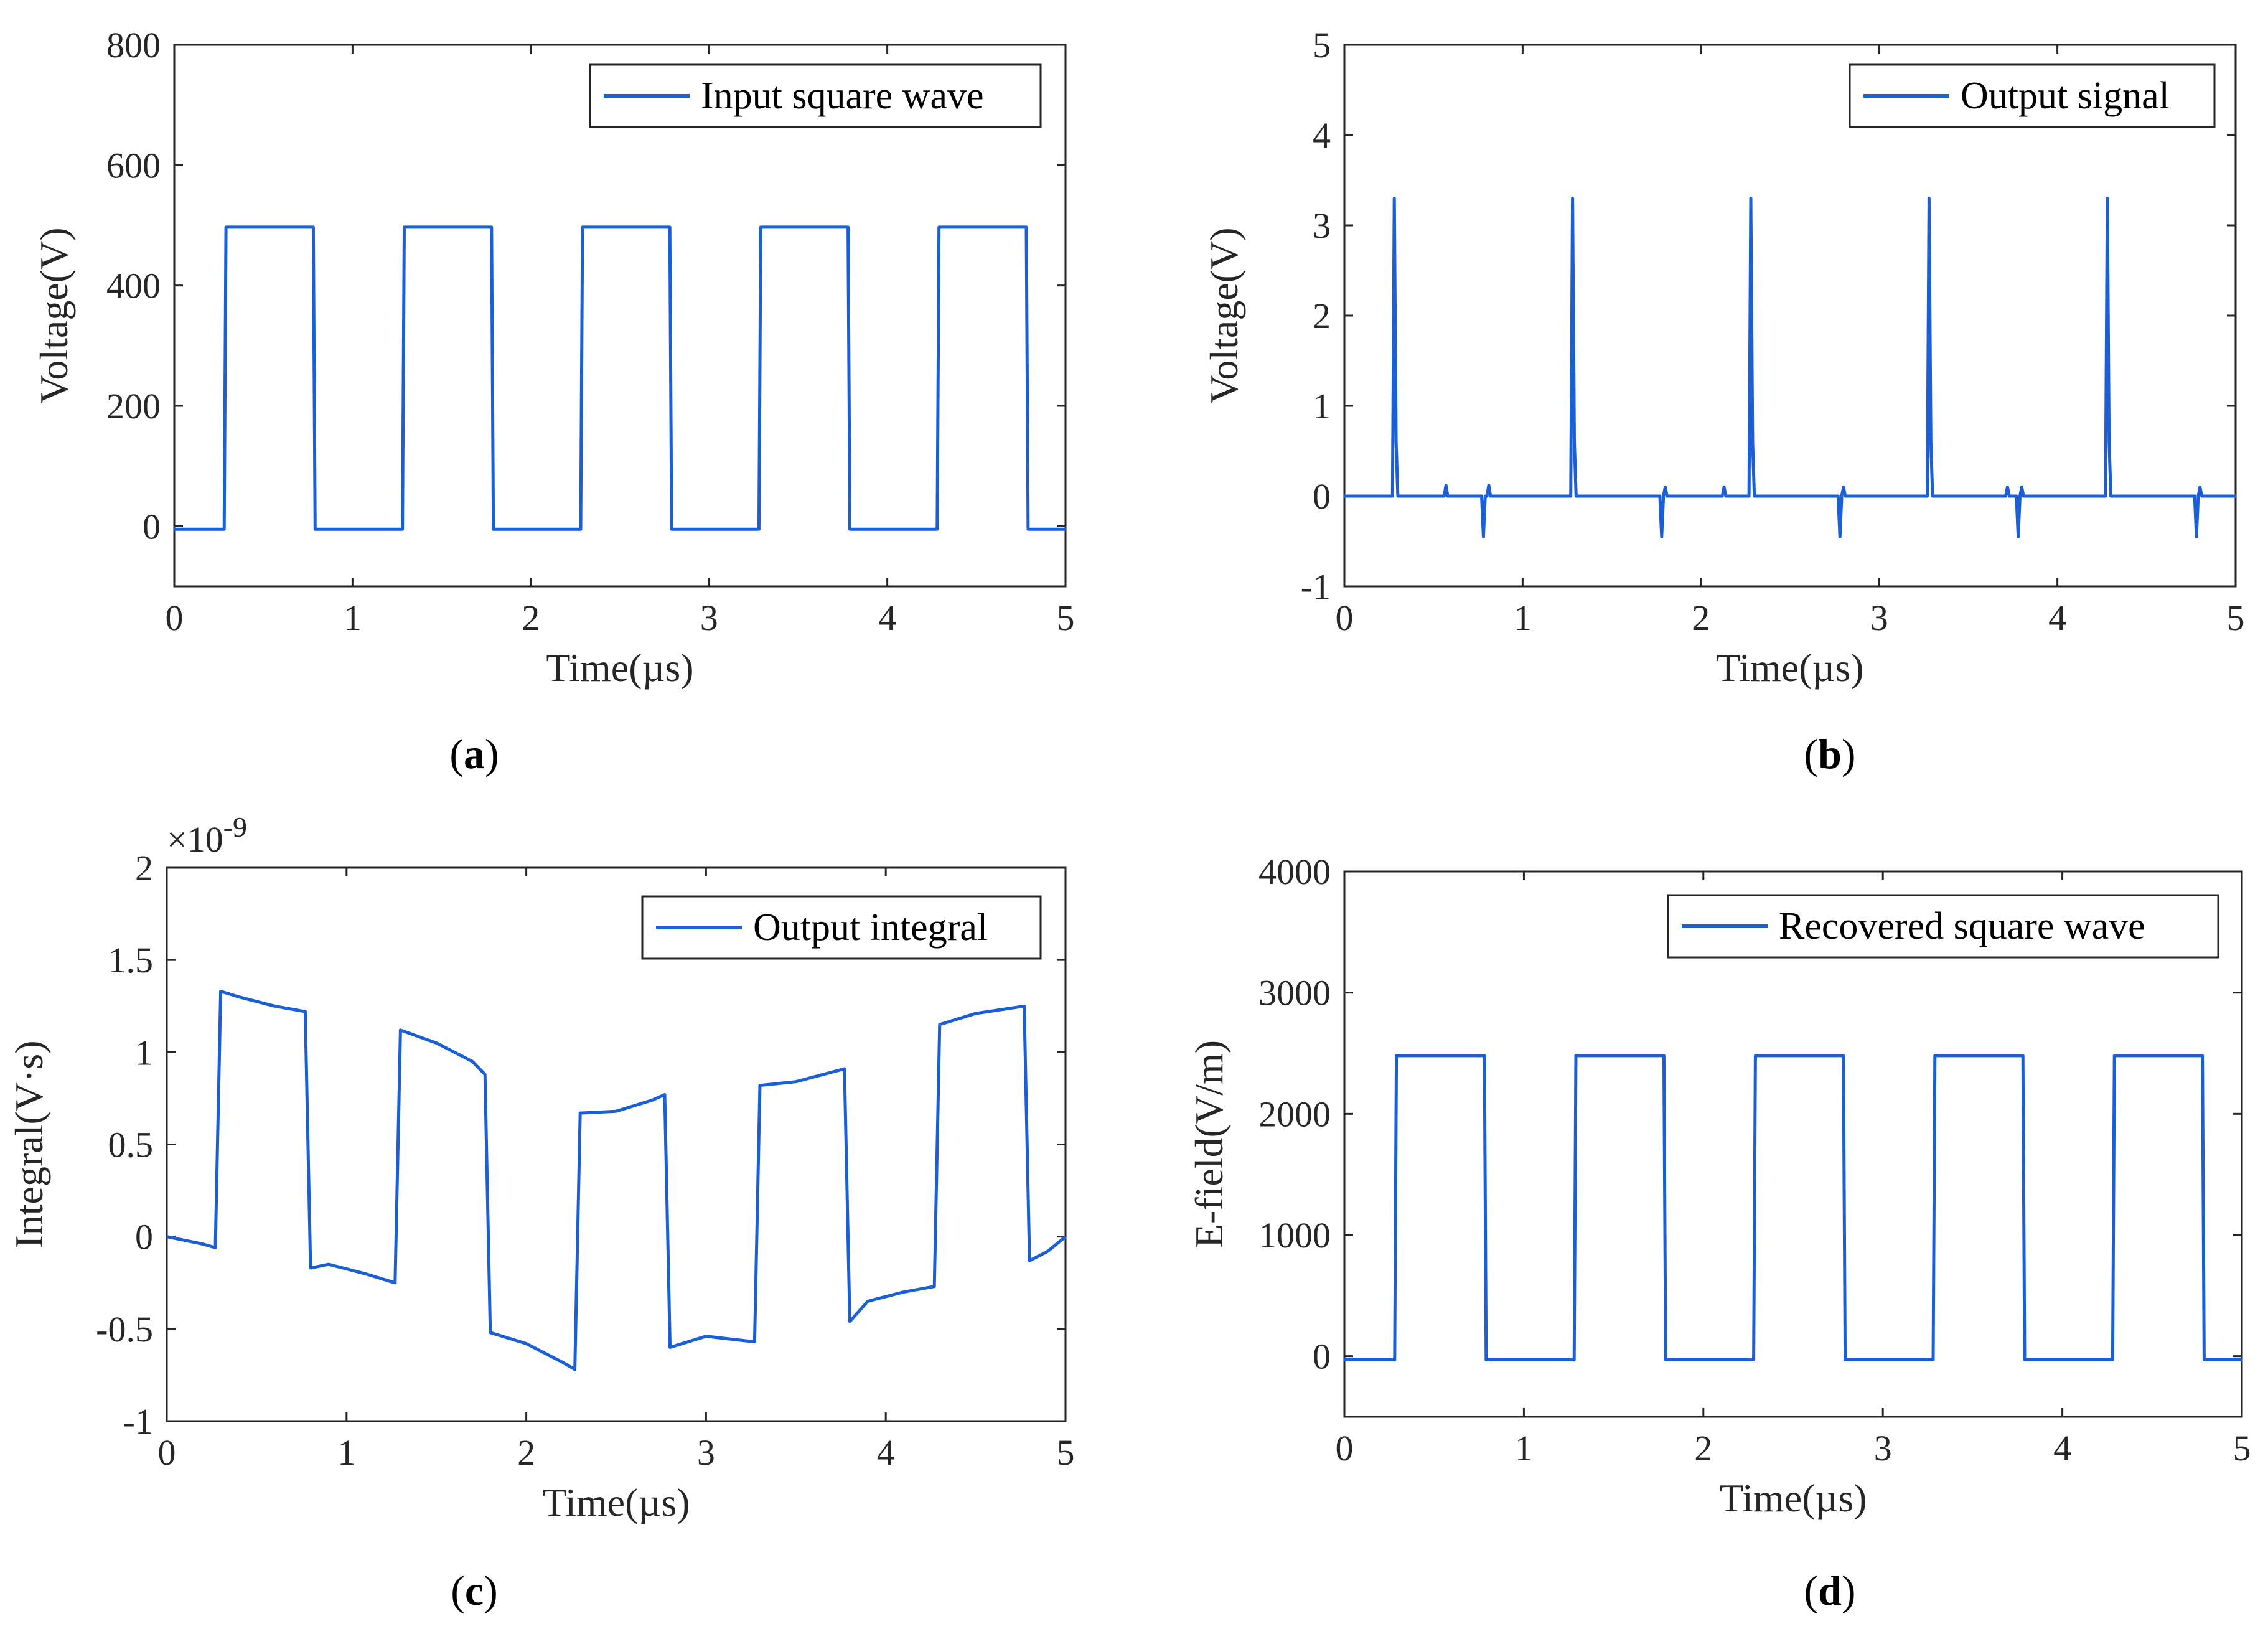 The image size is (2268, 1639). I want to click on y-tick-label: -0.5, so click(124, 1329).